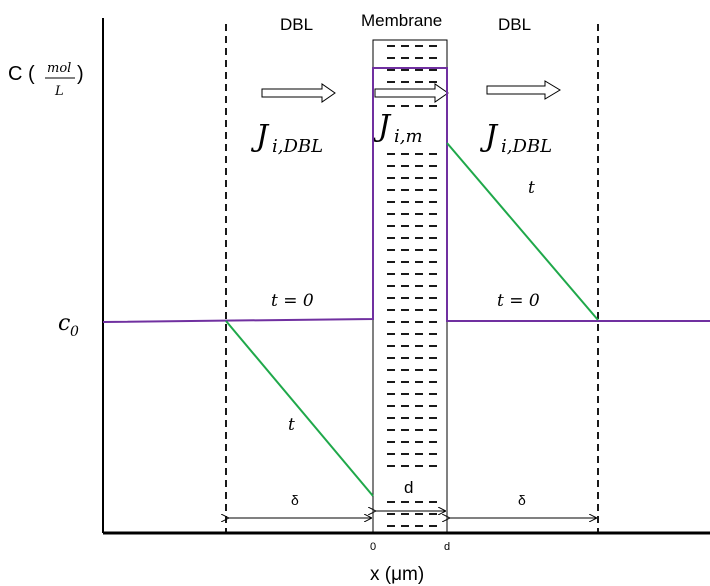 This screenshot has width=710, height=586. Describe the element at coordinates (523, 90) in the screenshot. I see `flux-arrow-right` at that location.